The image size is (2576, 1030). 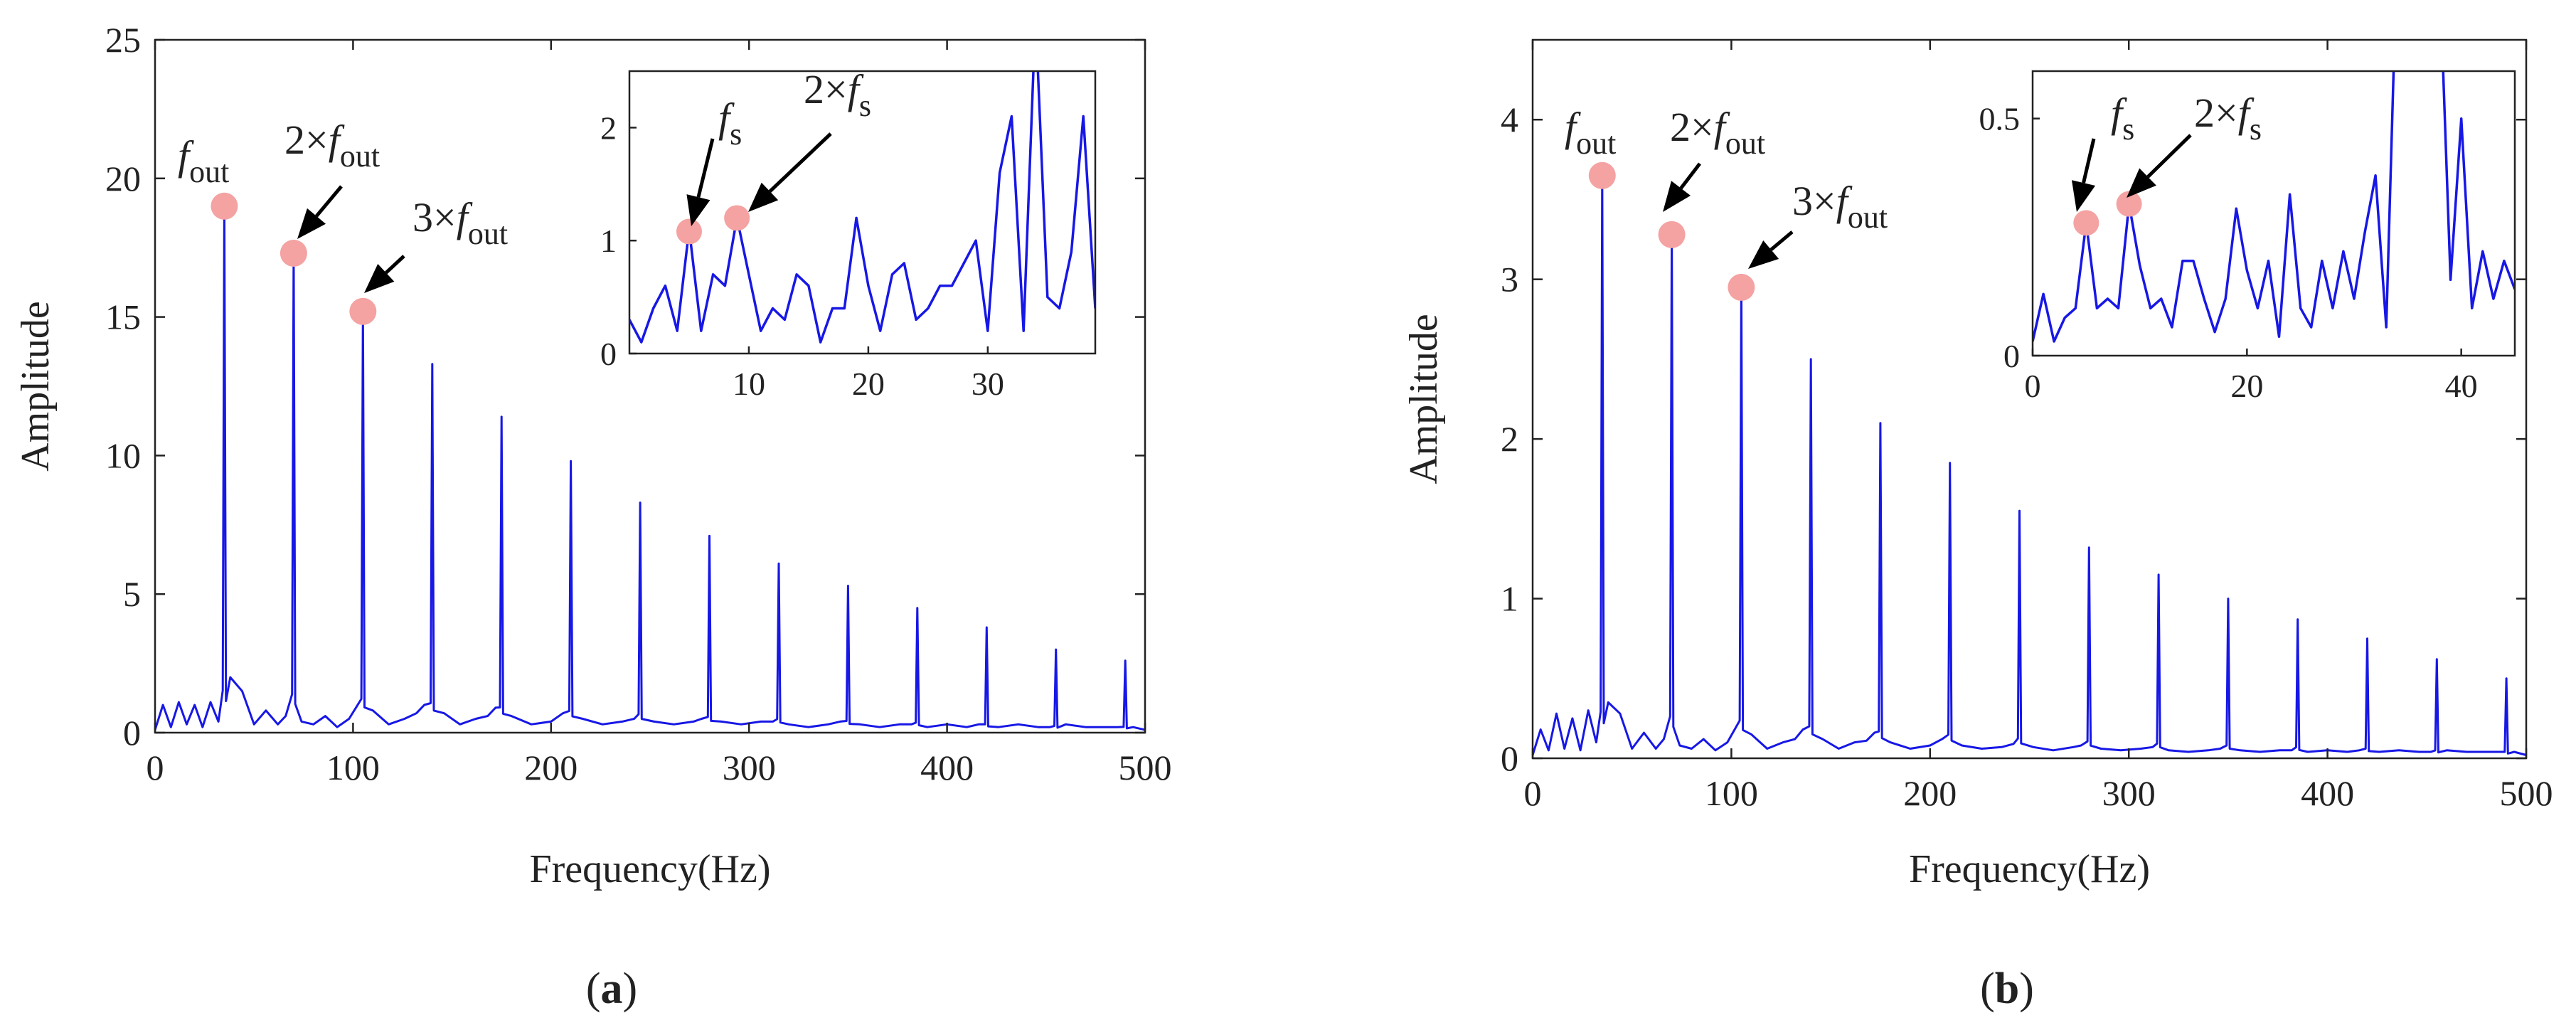 I want to click on inset-annotation: 2×fs, so click(x=837, y=94).